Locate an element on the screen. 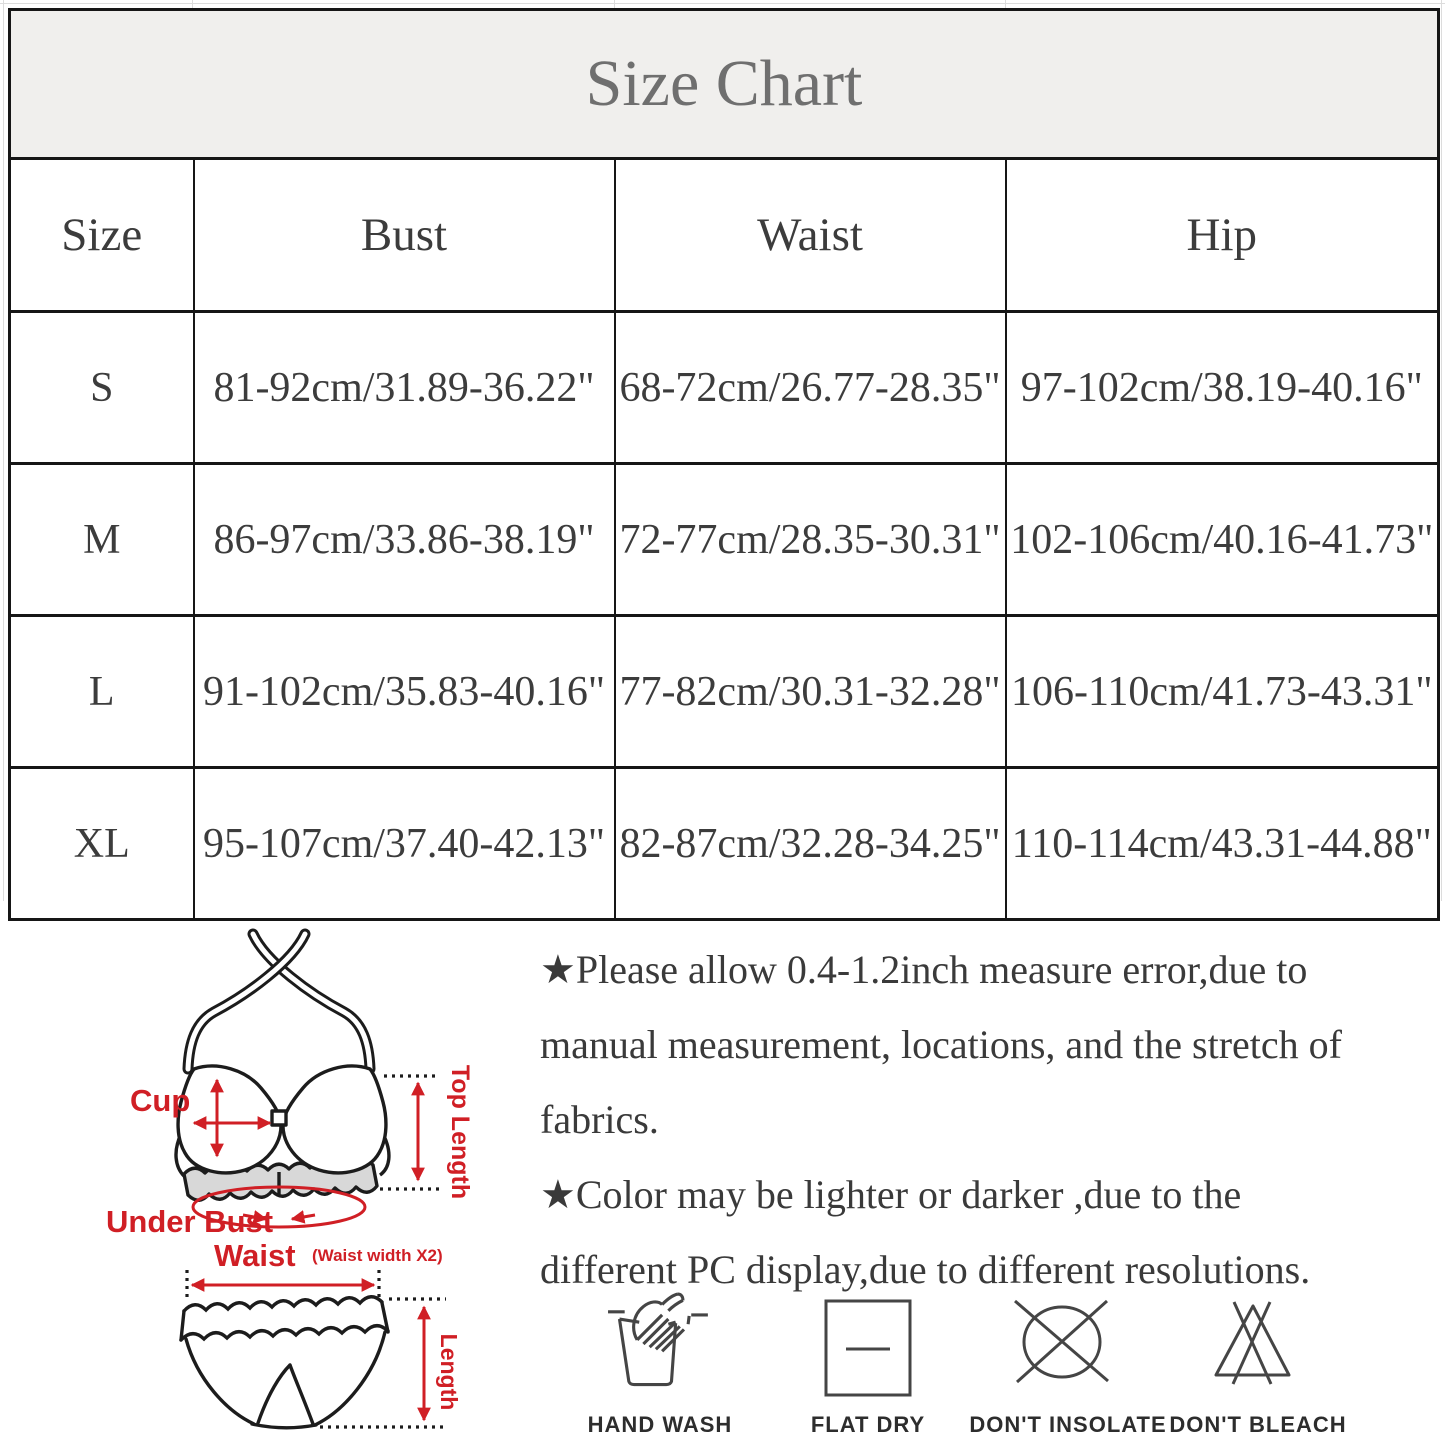 The width and height of the screenshot is (1445, 1445). table-cell: 81-92cm/31.89-36.22" is located at coordinates (404, 387).